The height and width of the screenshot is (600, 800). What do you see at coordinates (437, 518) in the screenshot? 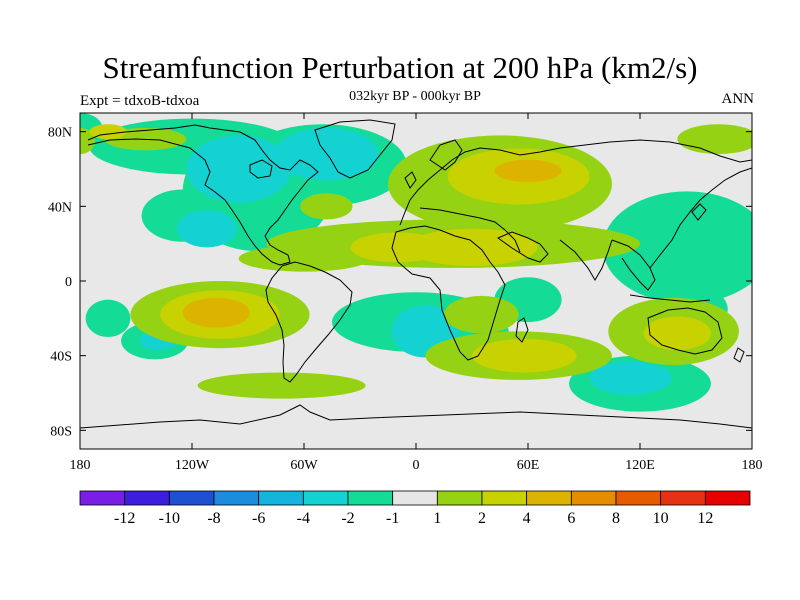
I see `colorbar-label: 1` at bounding box center [437, 518].